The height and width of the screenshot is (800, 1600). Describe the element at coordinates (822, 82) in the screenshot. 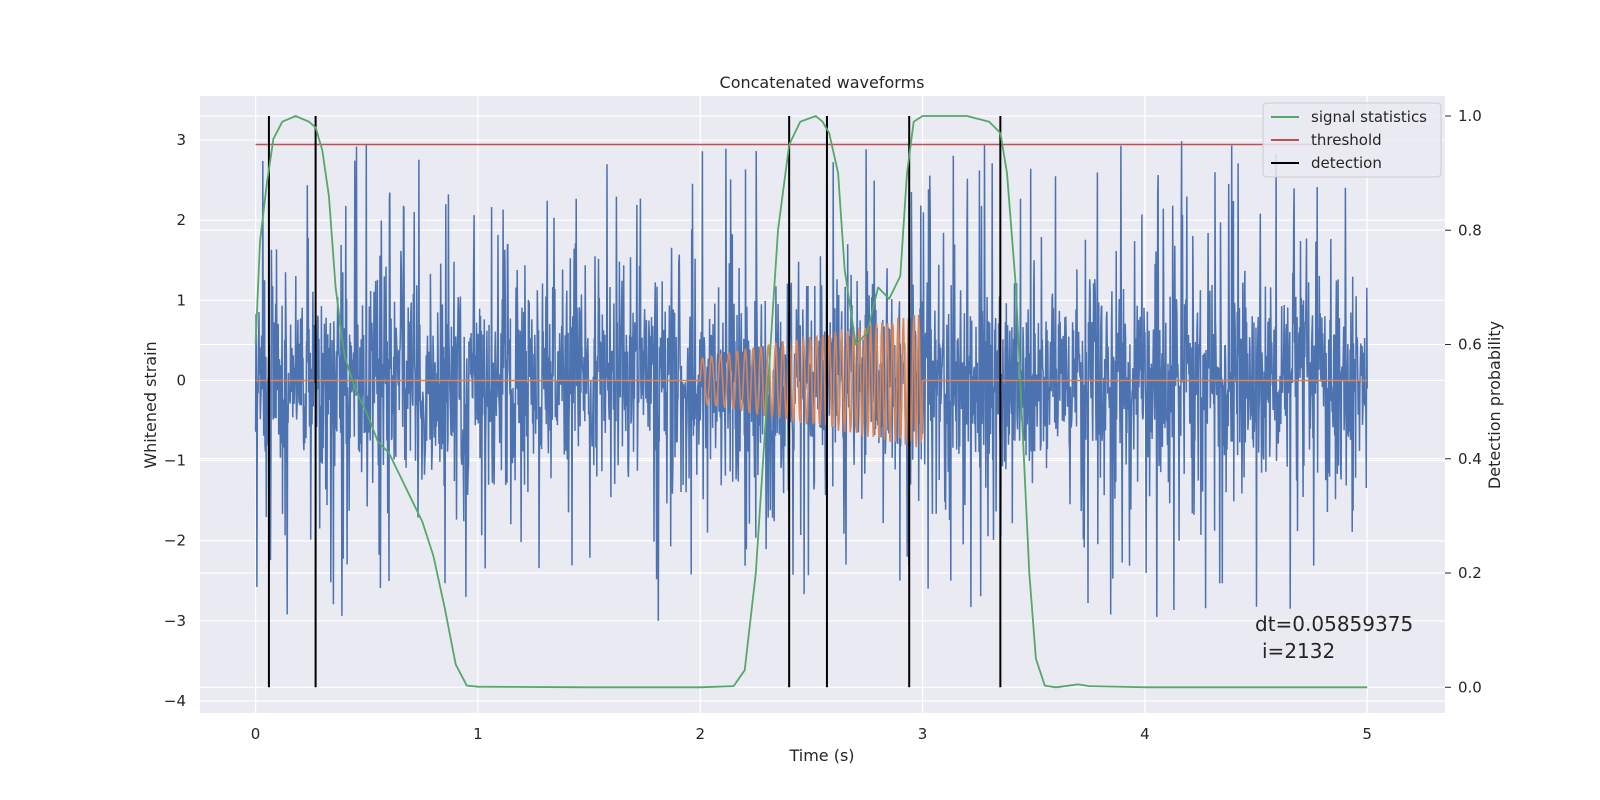

I see `chart-title: Concatenated waveforms` at that location.